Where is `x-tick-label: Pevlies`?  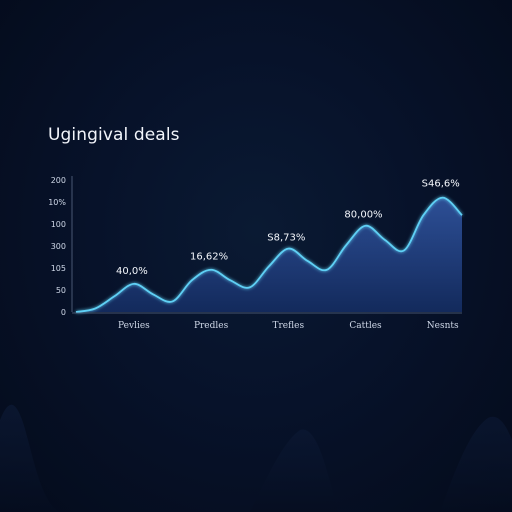 x-tick-label: Pevlies is located at coordinates (134, 326).